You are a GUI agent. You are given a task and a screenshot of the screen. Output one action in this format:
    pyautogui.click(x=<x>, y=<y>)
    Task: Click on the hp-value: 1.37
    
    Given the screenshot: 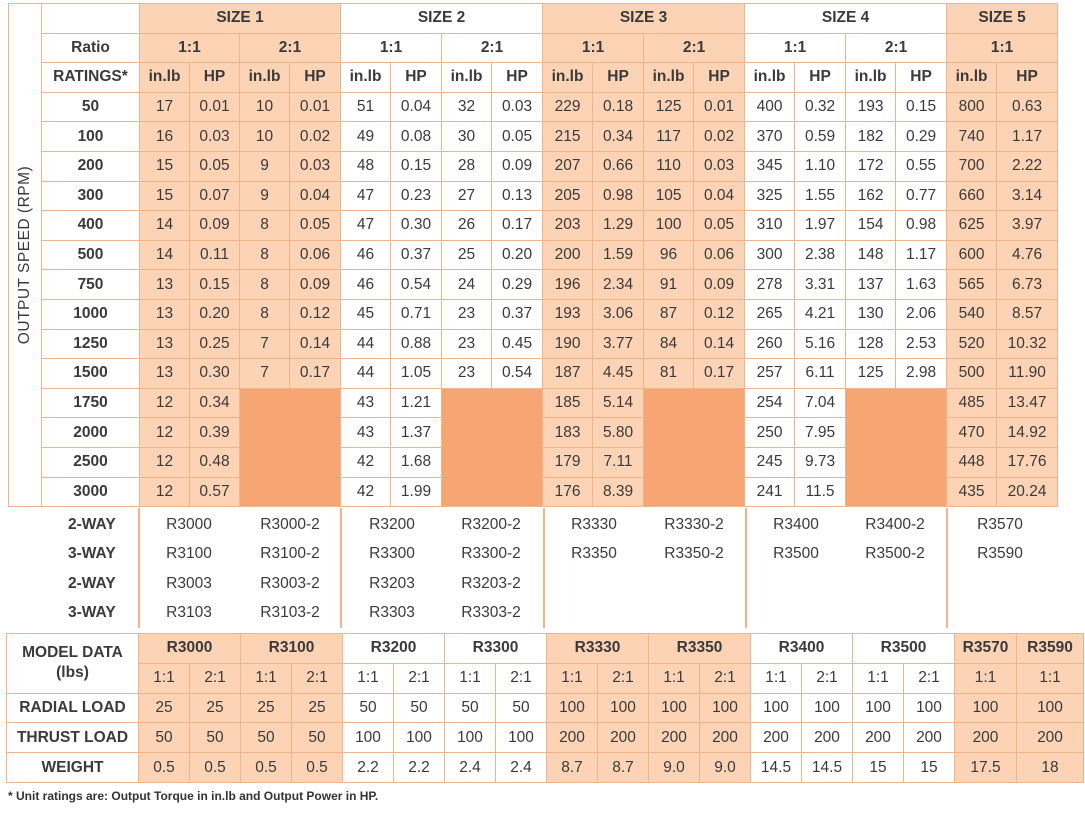 What is the action you would take?
    pyautogui.click(x=416, y=432)
    